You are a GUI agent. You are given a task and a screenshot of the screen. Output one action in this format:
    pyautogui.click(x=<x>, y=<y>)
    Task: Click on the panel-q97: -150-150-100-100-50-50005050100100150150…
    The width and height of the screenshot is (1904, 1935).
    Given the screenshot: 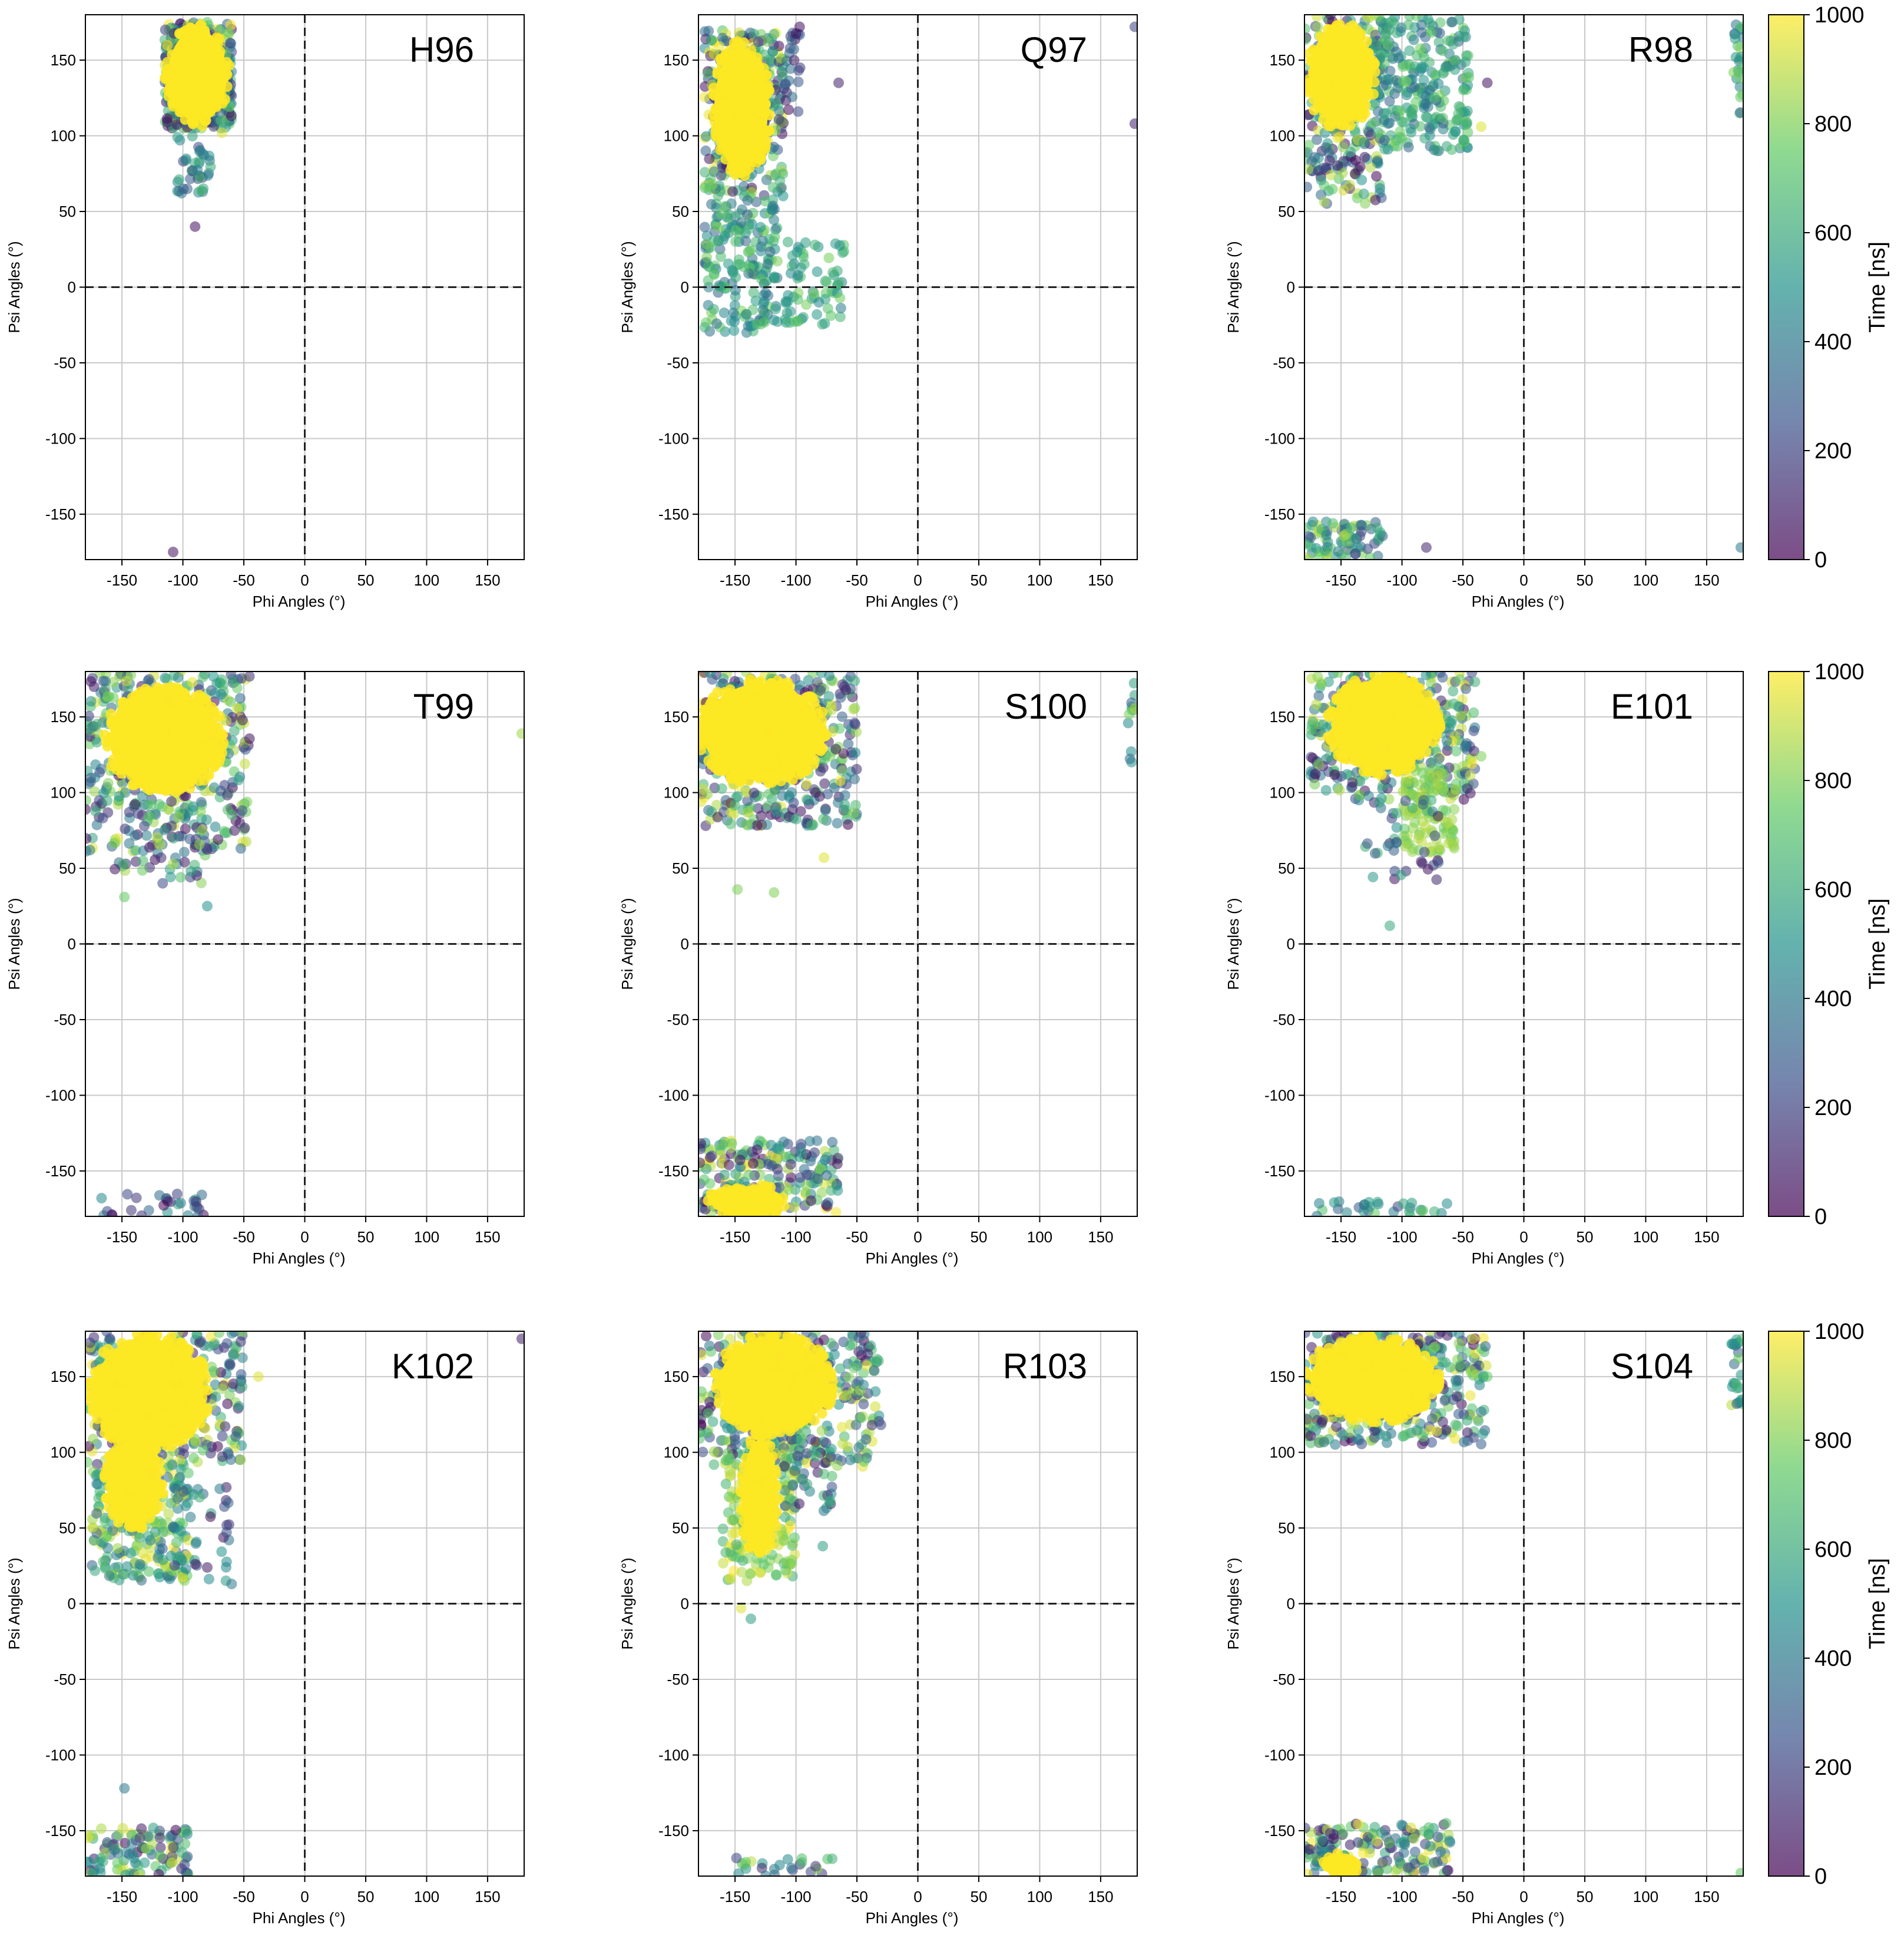 What is the action you would take?
    pyautogui.click(x=879, y=312)
    